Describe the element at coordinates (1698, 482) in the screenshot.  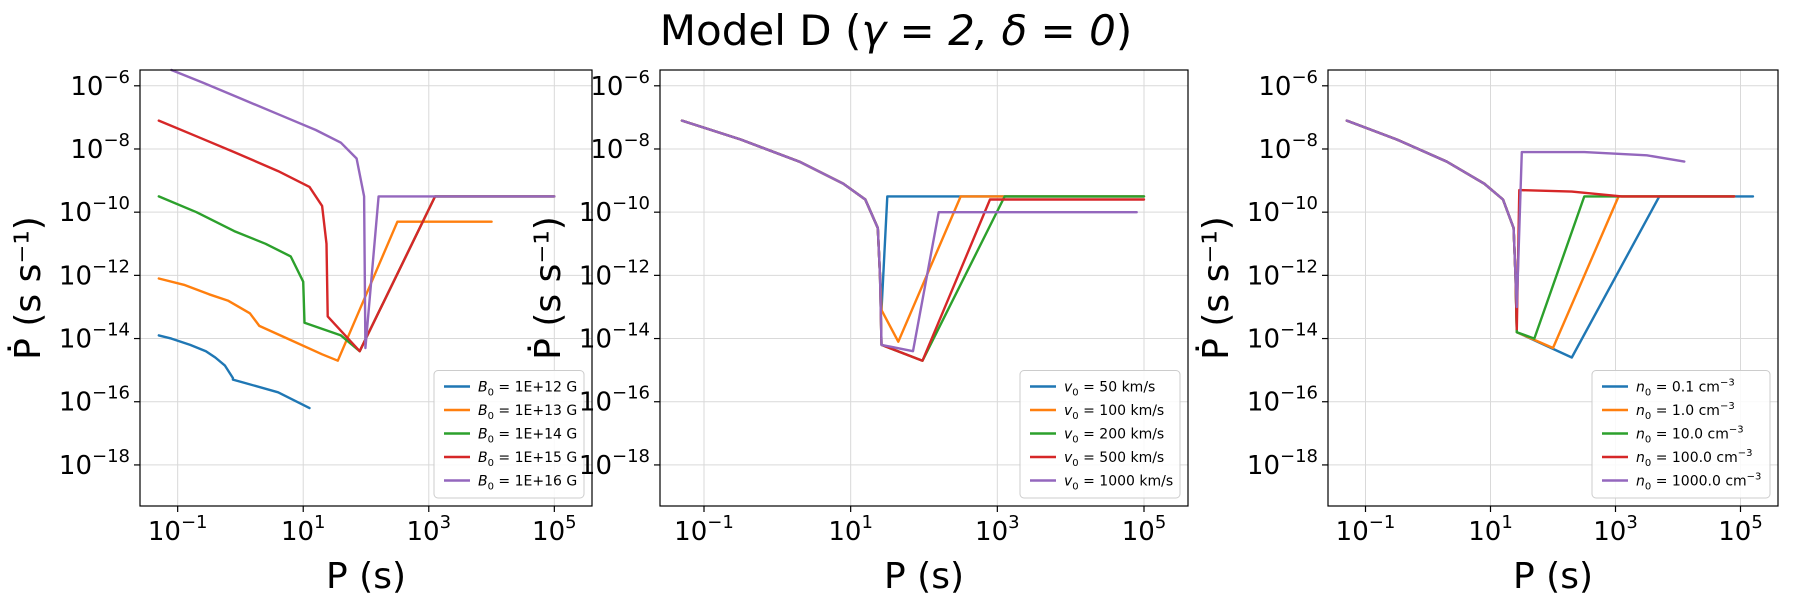
I see `legend-label: n0 = 1000.0 cm−3` at that location.